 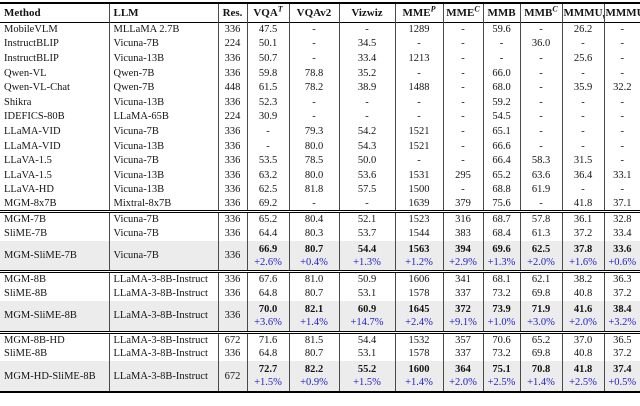 What do you see at coordinates (501, 339) in the screenshot?
I see `metric-cell: 70.6` at bounding box center [501, 339].